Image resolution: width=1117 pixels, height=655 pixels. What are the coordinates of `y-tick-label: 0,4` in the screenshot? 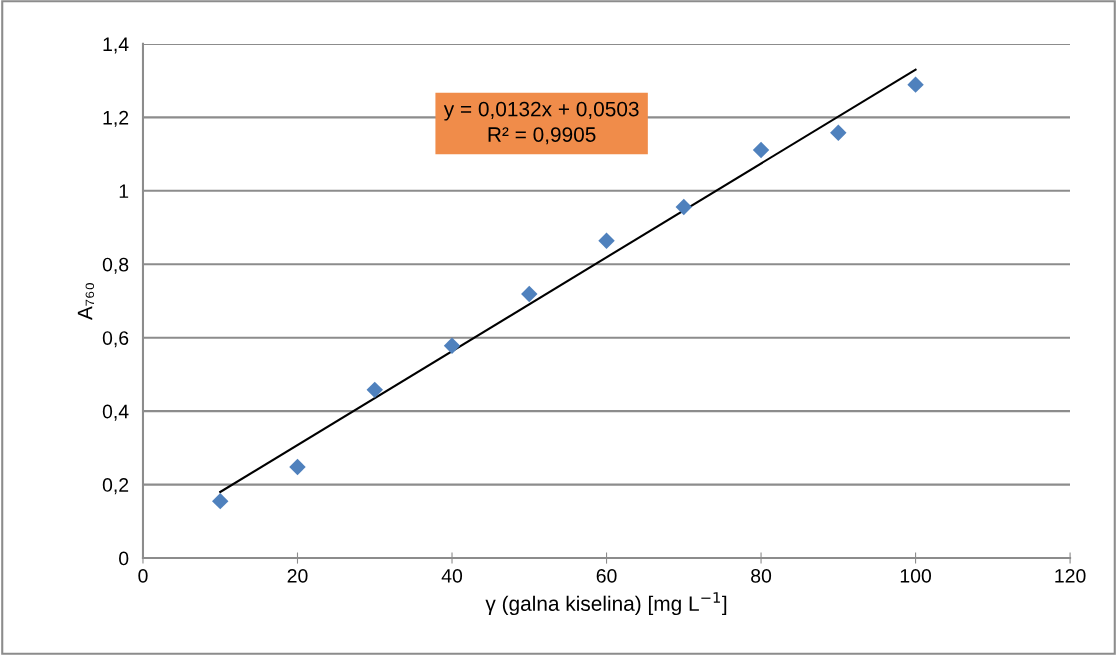 It's located at (115, 412).